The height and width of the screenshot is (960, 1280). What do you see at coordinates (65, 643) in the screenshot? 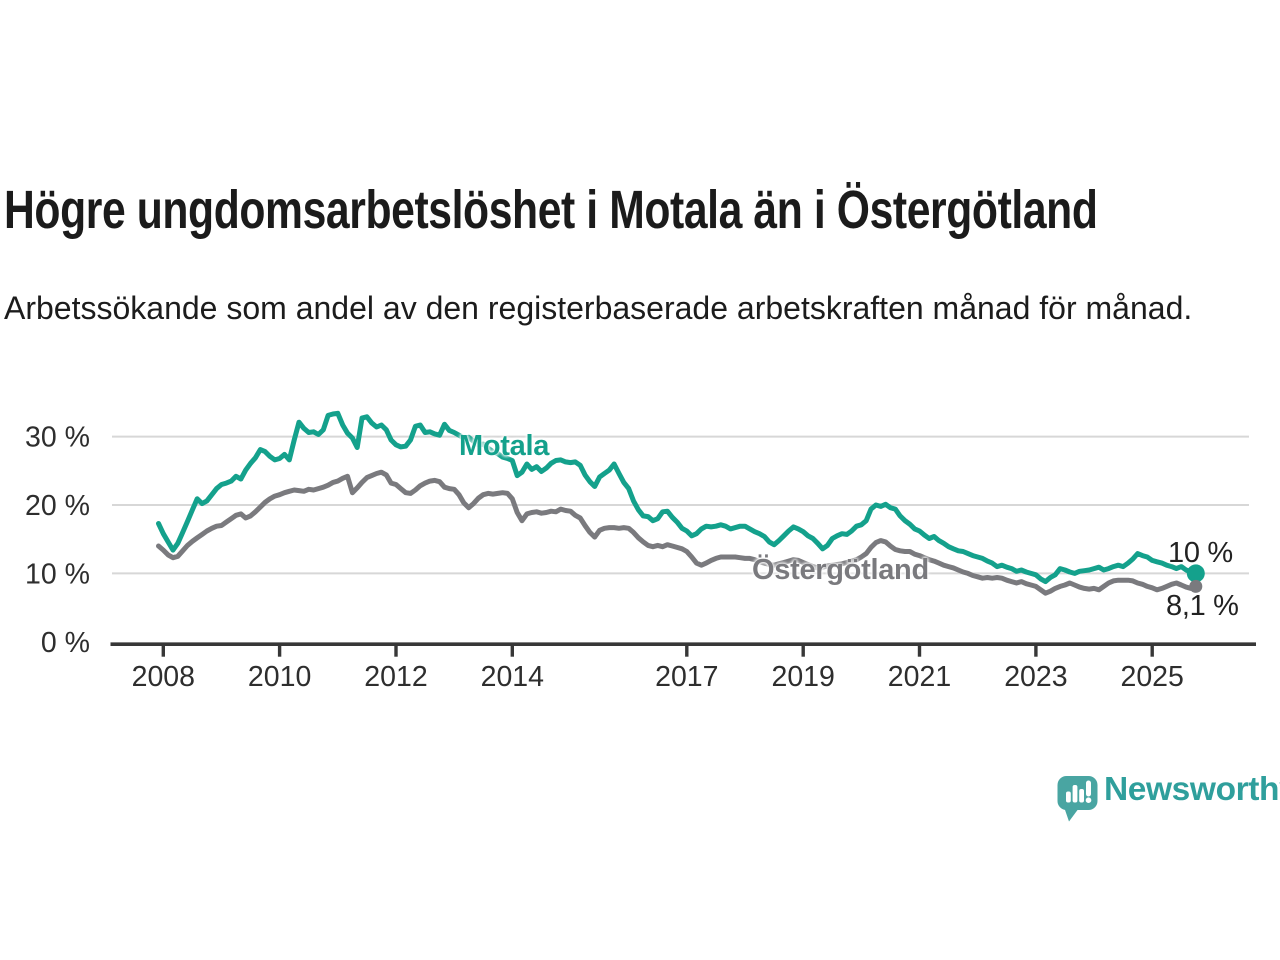
I see `y-tick-label-0: 0 %` at bounding box center [65, 643].